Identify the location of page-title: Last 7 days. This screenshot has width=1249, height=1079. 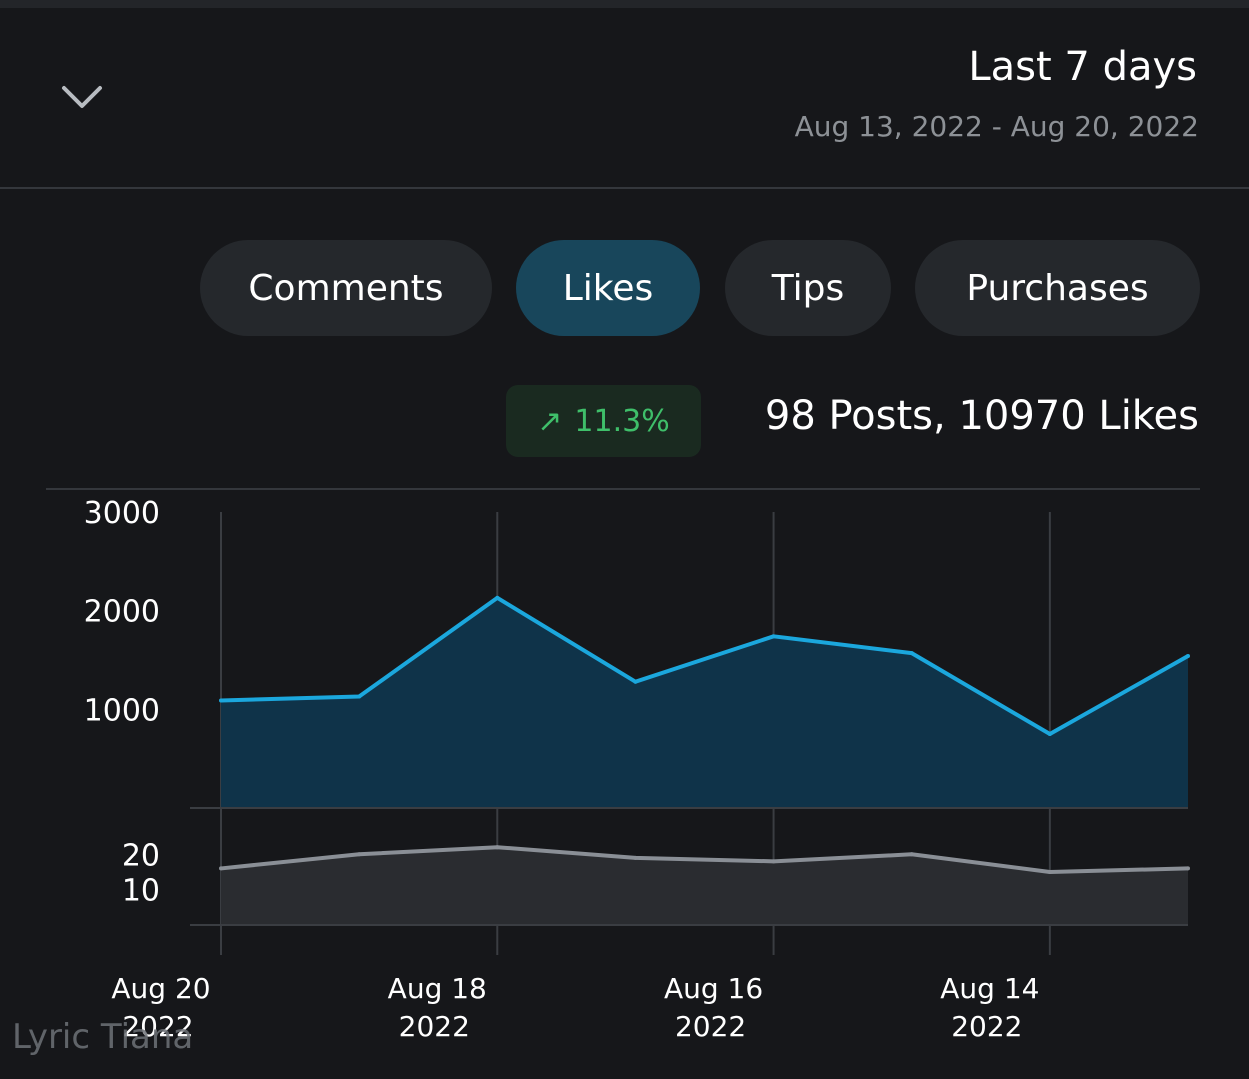
(1082, 67).